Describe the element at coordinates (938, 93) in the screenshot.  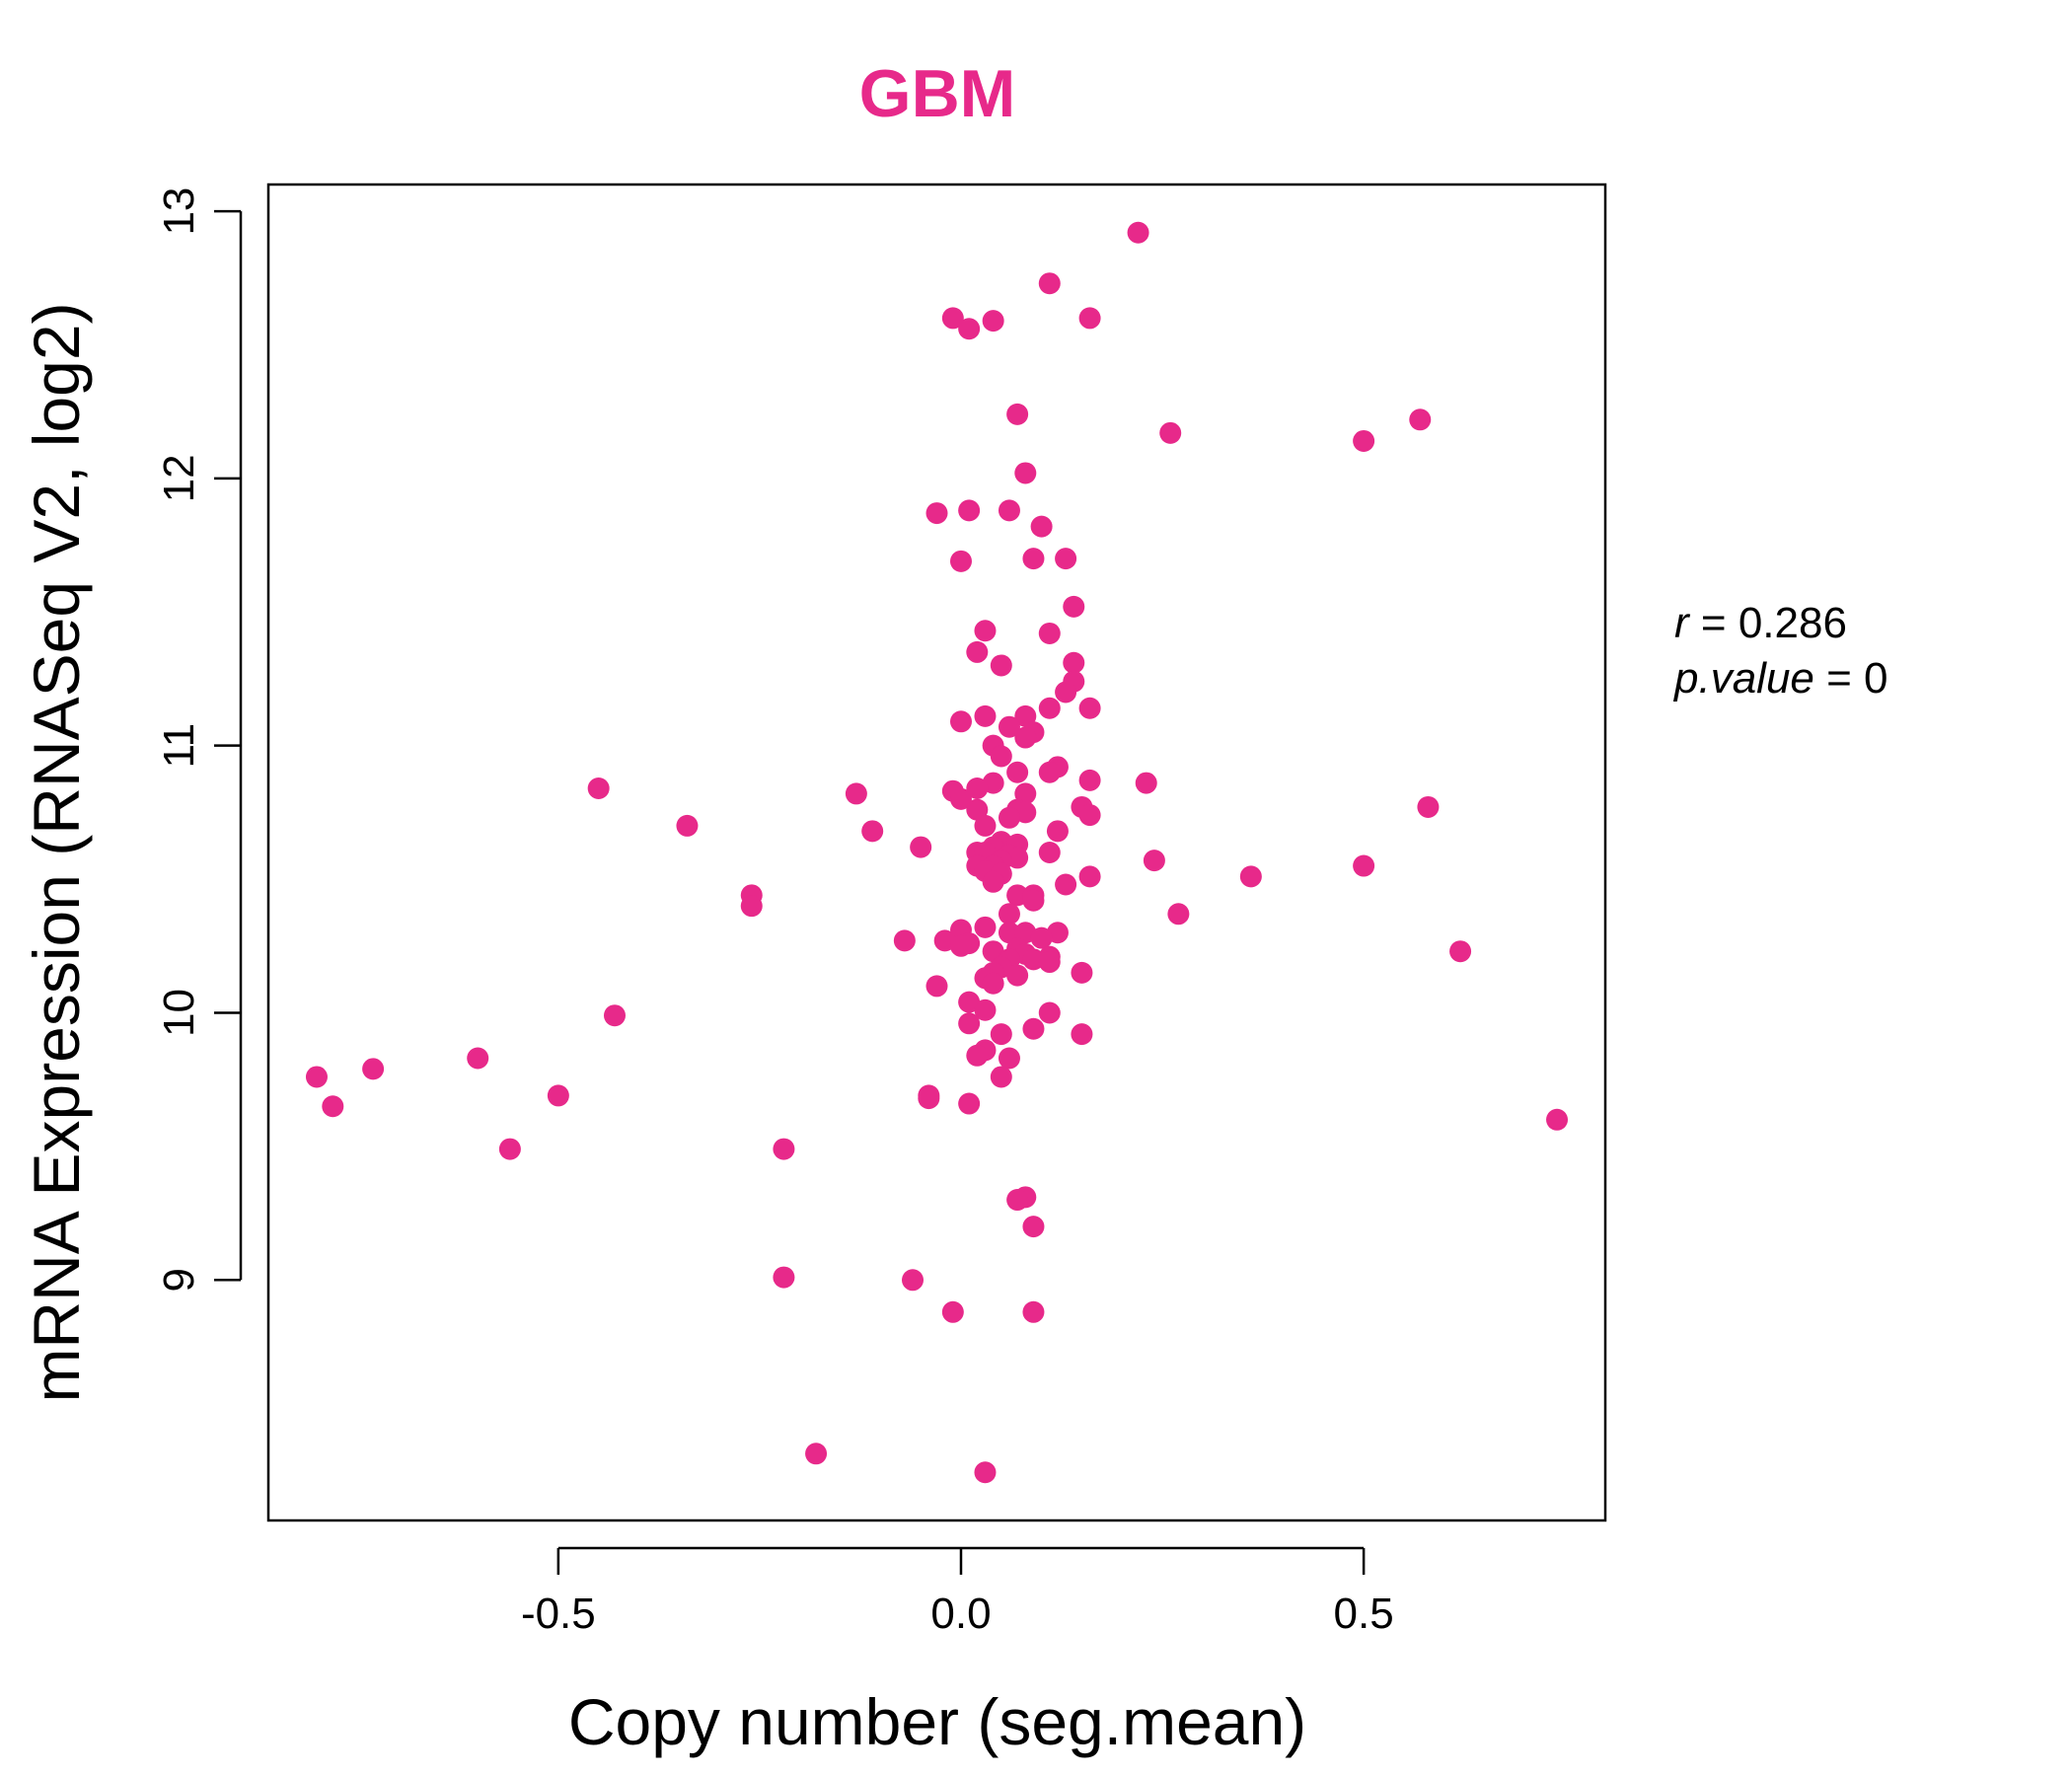
I see `chart-title: GBM` at that location.